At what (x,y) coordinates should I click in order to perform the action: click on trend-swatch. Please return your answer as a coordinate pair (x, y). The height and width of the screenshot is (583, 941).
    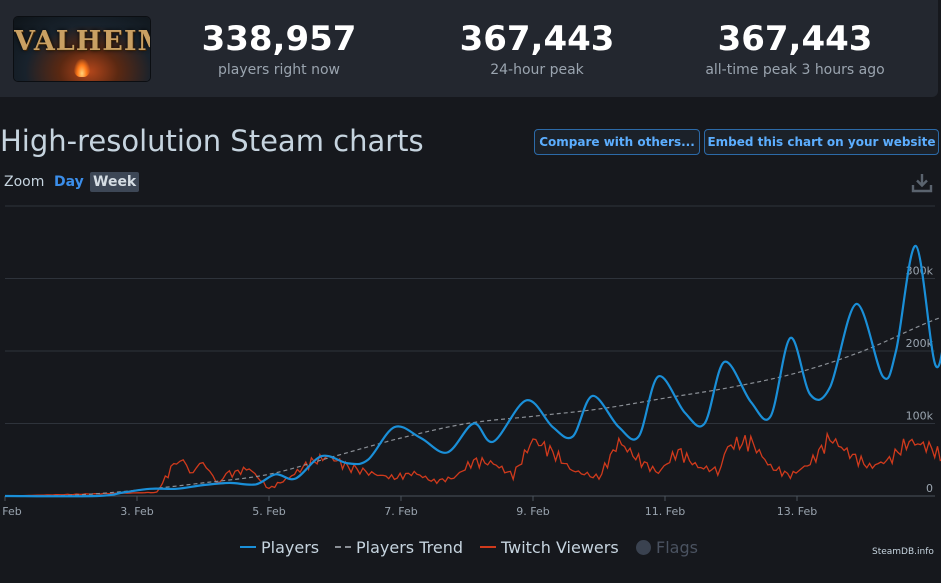
    Looking at the image, I should click on (343, 547).